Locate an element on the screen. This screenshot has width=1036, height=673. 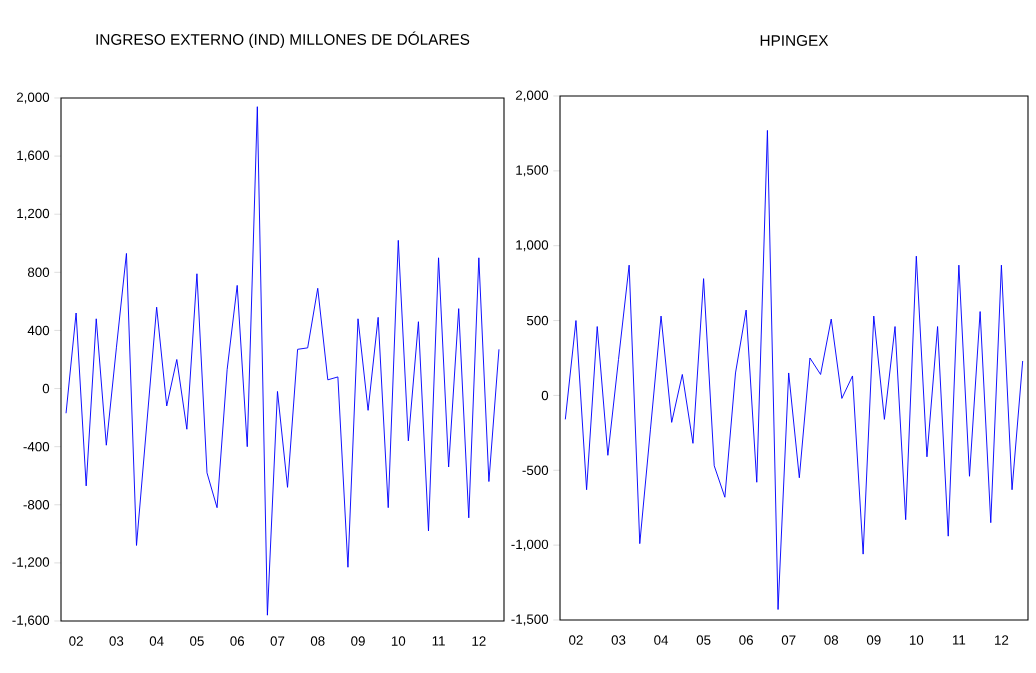
y-tick-label: -1,000 is located at coordinates (530, 545).